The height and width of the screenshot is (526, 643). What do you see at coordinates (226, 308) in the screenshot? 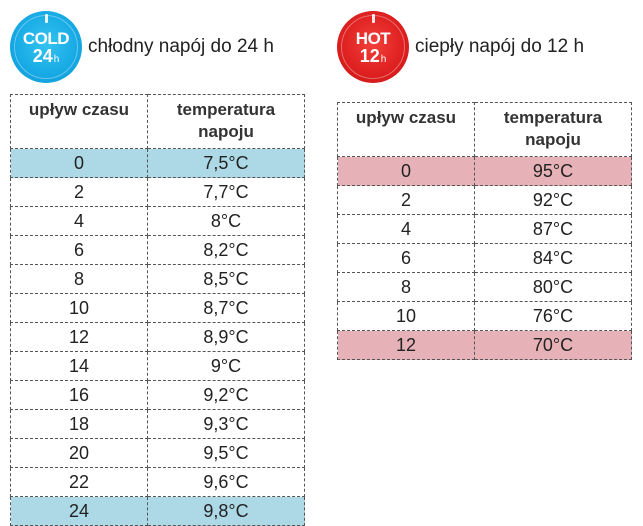
I see `temperature-cell: 8,7°C` at bounding box center [226, 308].